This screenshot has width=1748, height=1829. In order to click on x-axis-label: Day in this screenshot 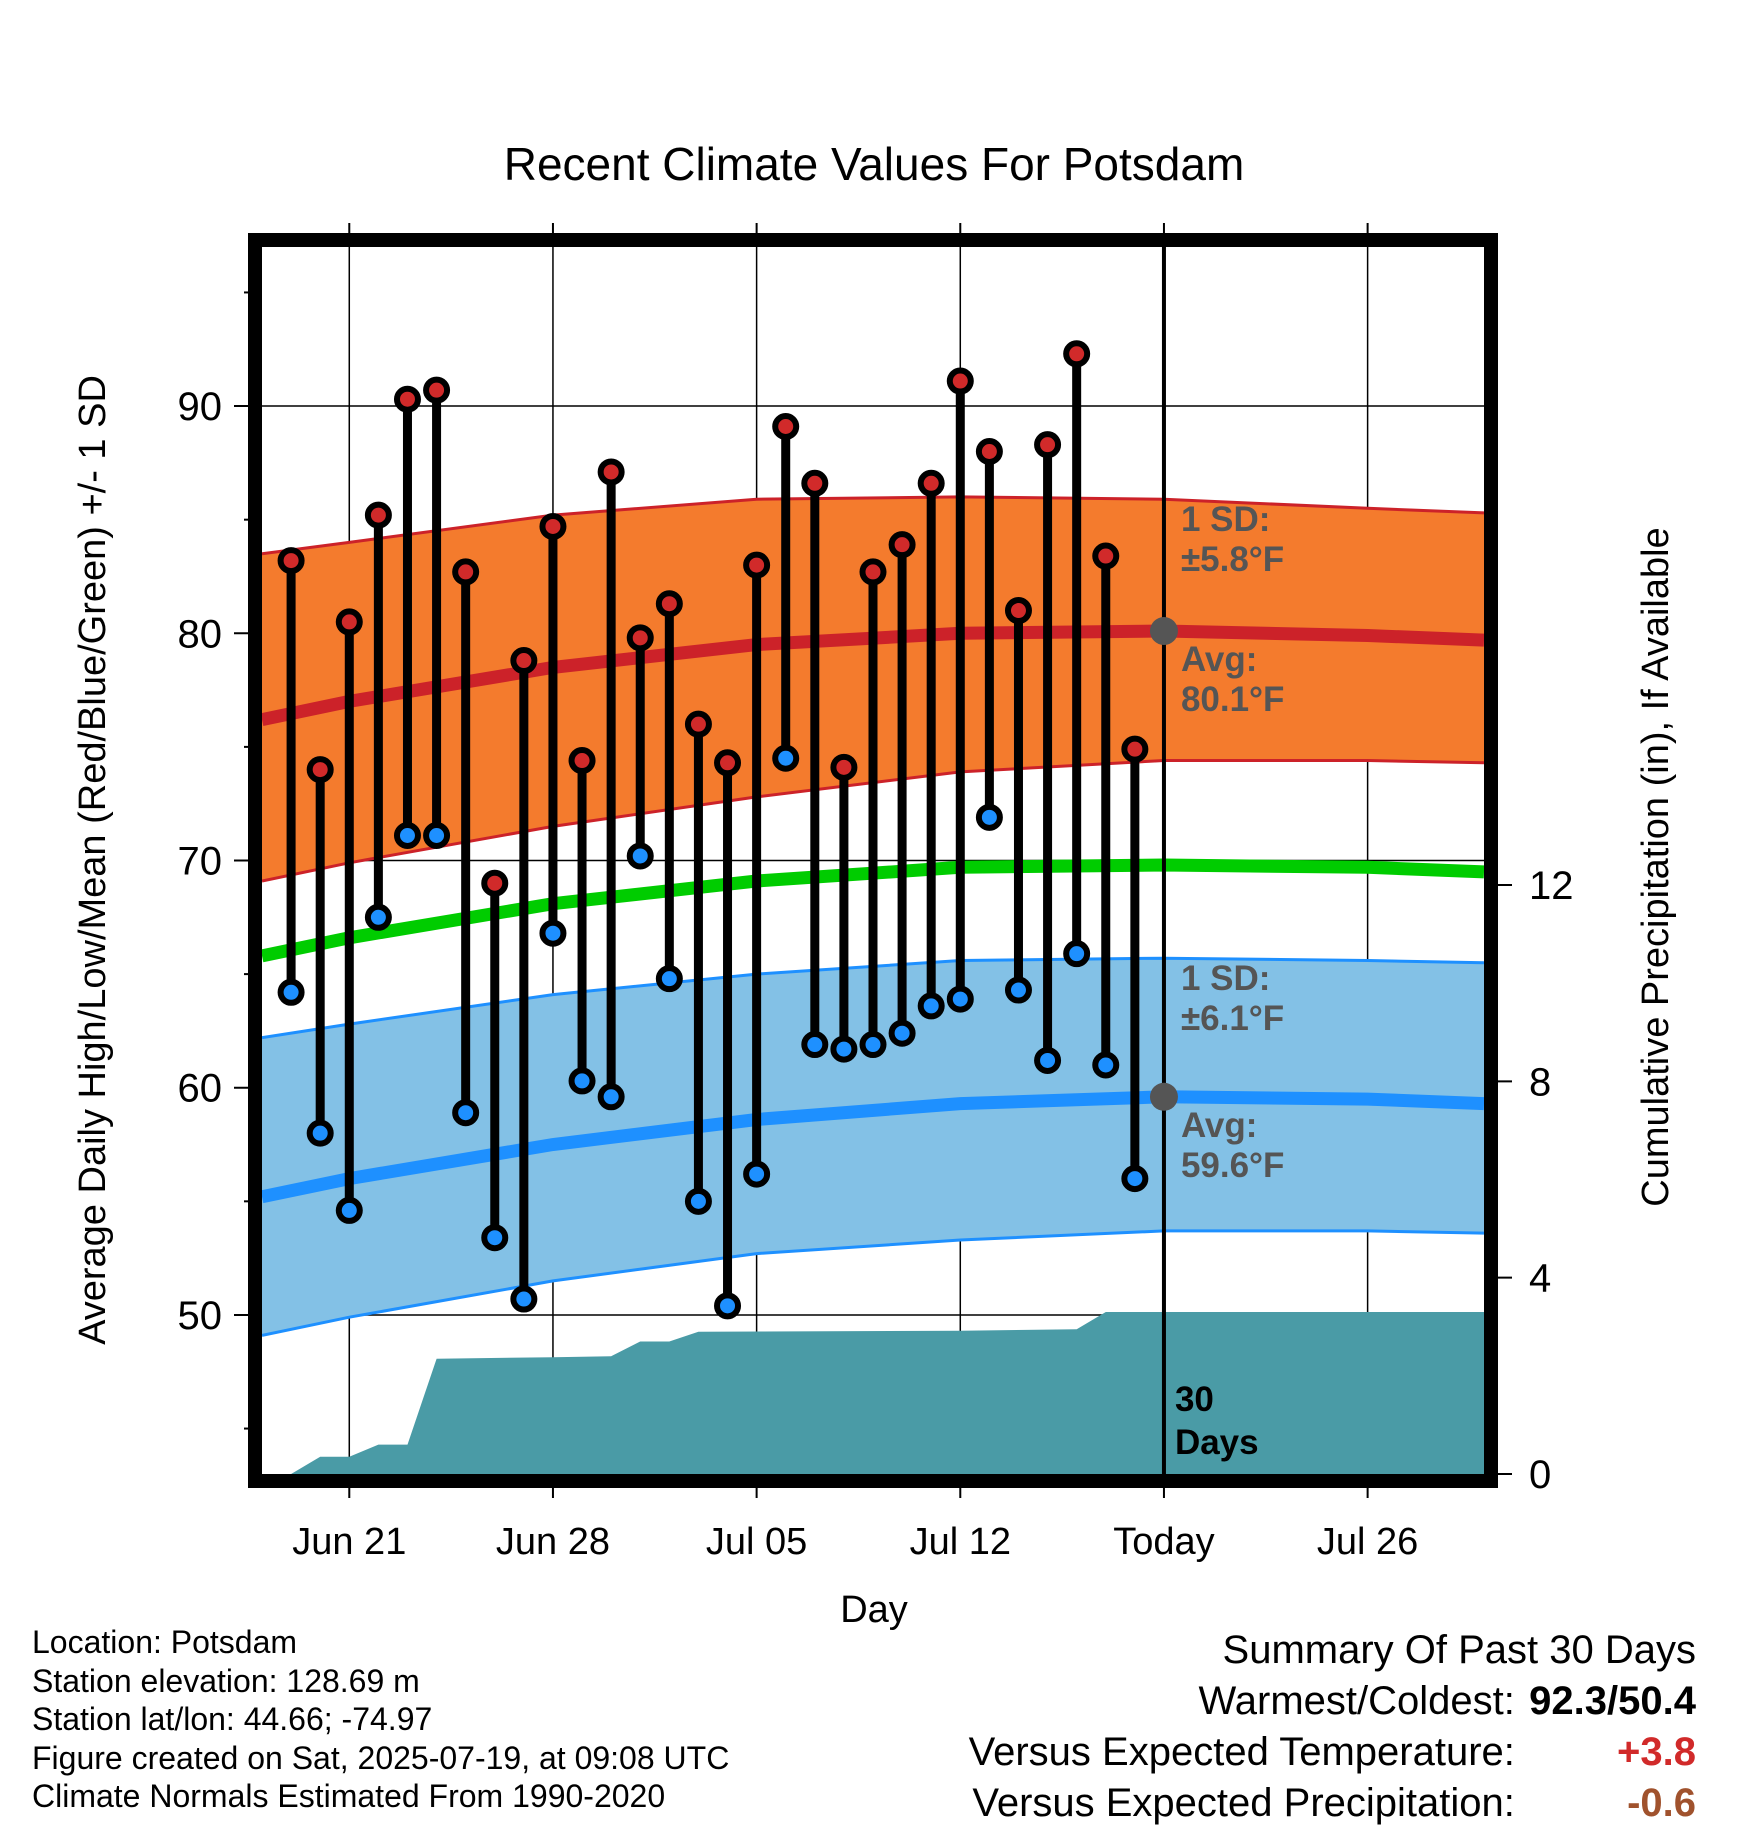, I will do `click(874, 1610)`.